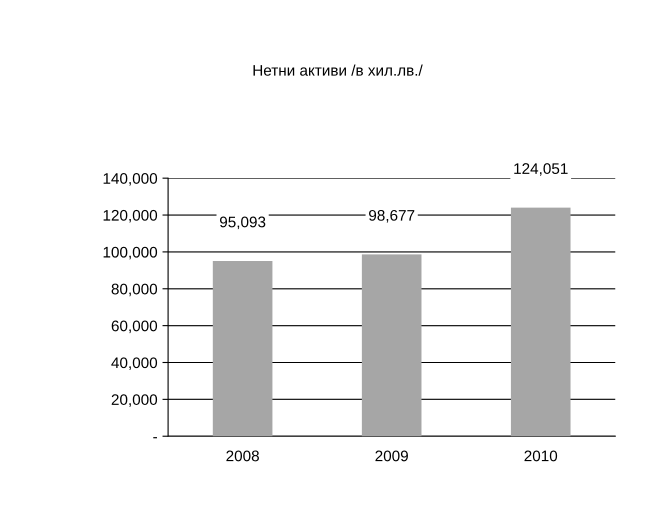 This screenshot has width=649, height=512. What do you see at coordinates (135, 290) in the screenshot?
I see `y-tick-label: 80,000` at bounding box center [135, 290].